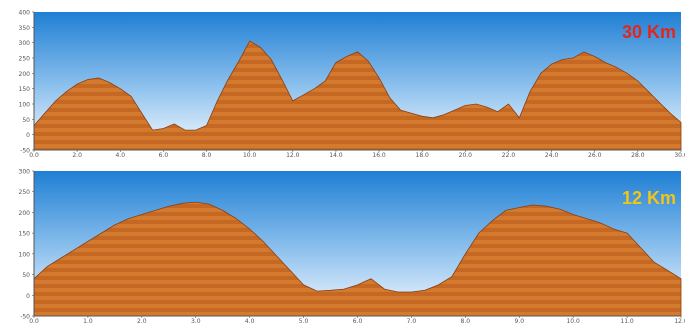 Image resolution: width=685 pixels, height=327 pixels. Describe the element at coordinates (25, 13) in the screenshot. I see `y-tick-label: 400` at that location.